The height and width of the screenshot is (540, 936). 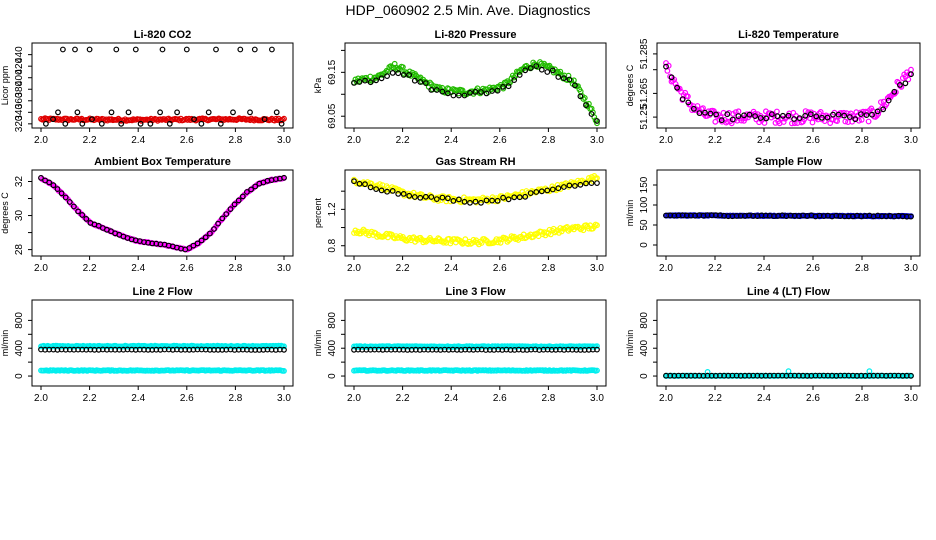 What do you see at coordinates (644, 184) in the screenshot?
I see `y-tick-label: 150` at bounding box center [644, 184].